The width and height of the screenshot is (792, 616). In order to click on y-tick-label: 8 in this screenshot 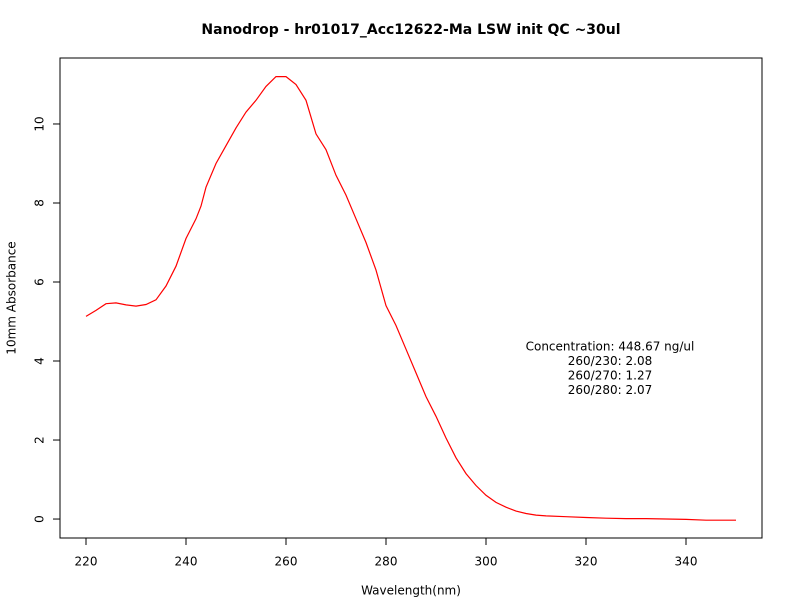, I will do `click(40, 203)`.